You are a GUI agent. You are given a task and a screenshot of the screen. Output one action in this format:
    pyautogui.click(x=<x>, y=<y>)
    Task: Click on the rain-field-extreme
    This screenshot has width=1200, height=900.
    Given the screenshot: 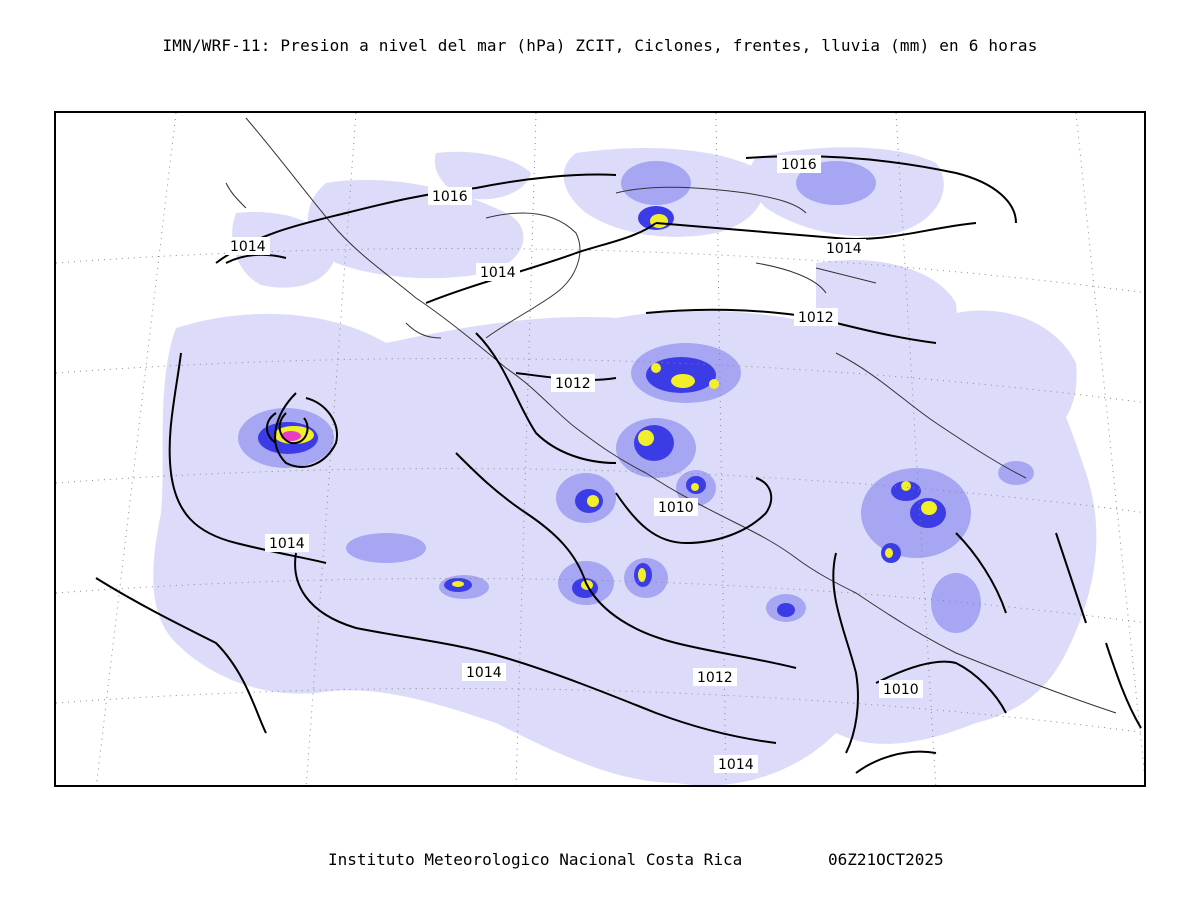 What is the action you would take?
    pyautogui.click(x=291, y=436)
    